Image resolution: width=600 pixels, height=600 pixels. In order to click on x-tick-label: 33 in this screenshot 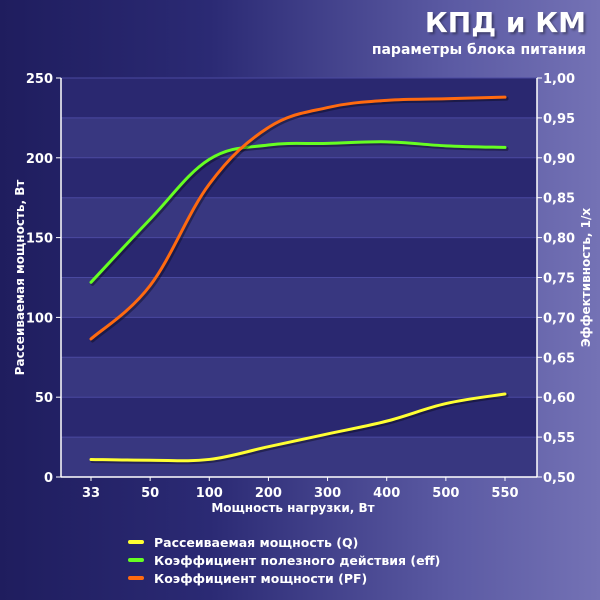, I will do `click(91, 493)`.